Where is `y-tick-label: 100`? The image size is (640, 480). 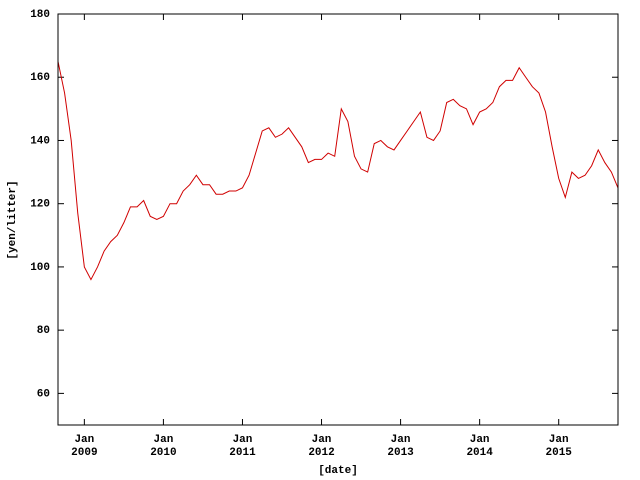 y-tick-label: 100 is located at coordinates (40, 268).